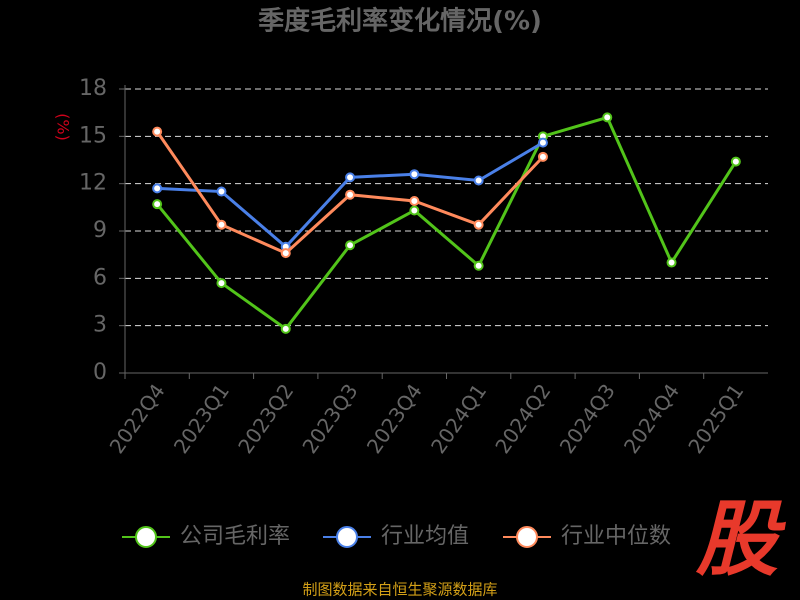 This screenshot has width=800, height=600. What do you see at coordinates (715, 418) in the screenshot?
I see `x-tick-label: 2025Q1` at bounding box center [715, 418].